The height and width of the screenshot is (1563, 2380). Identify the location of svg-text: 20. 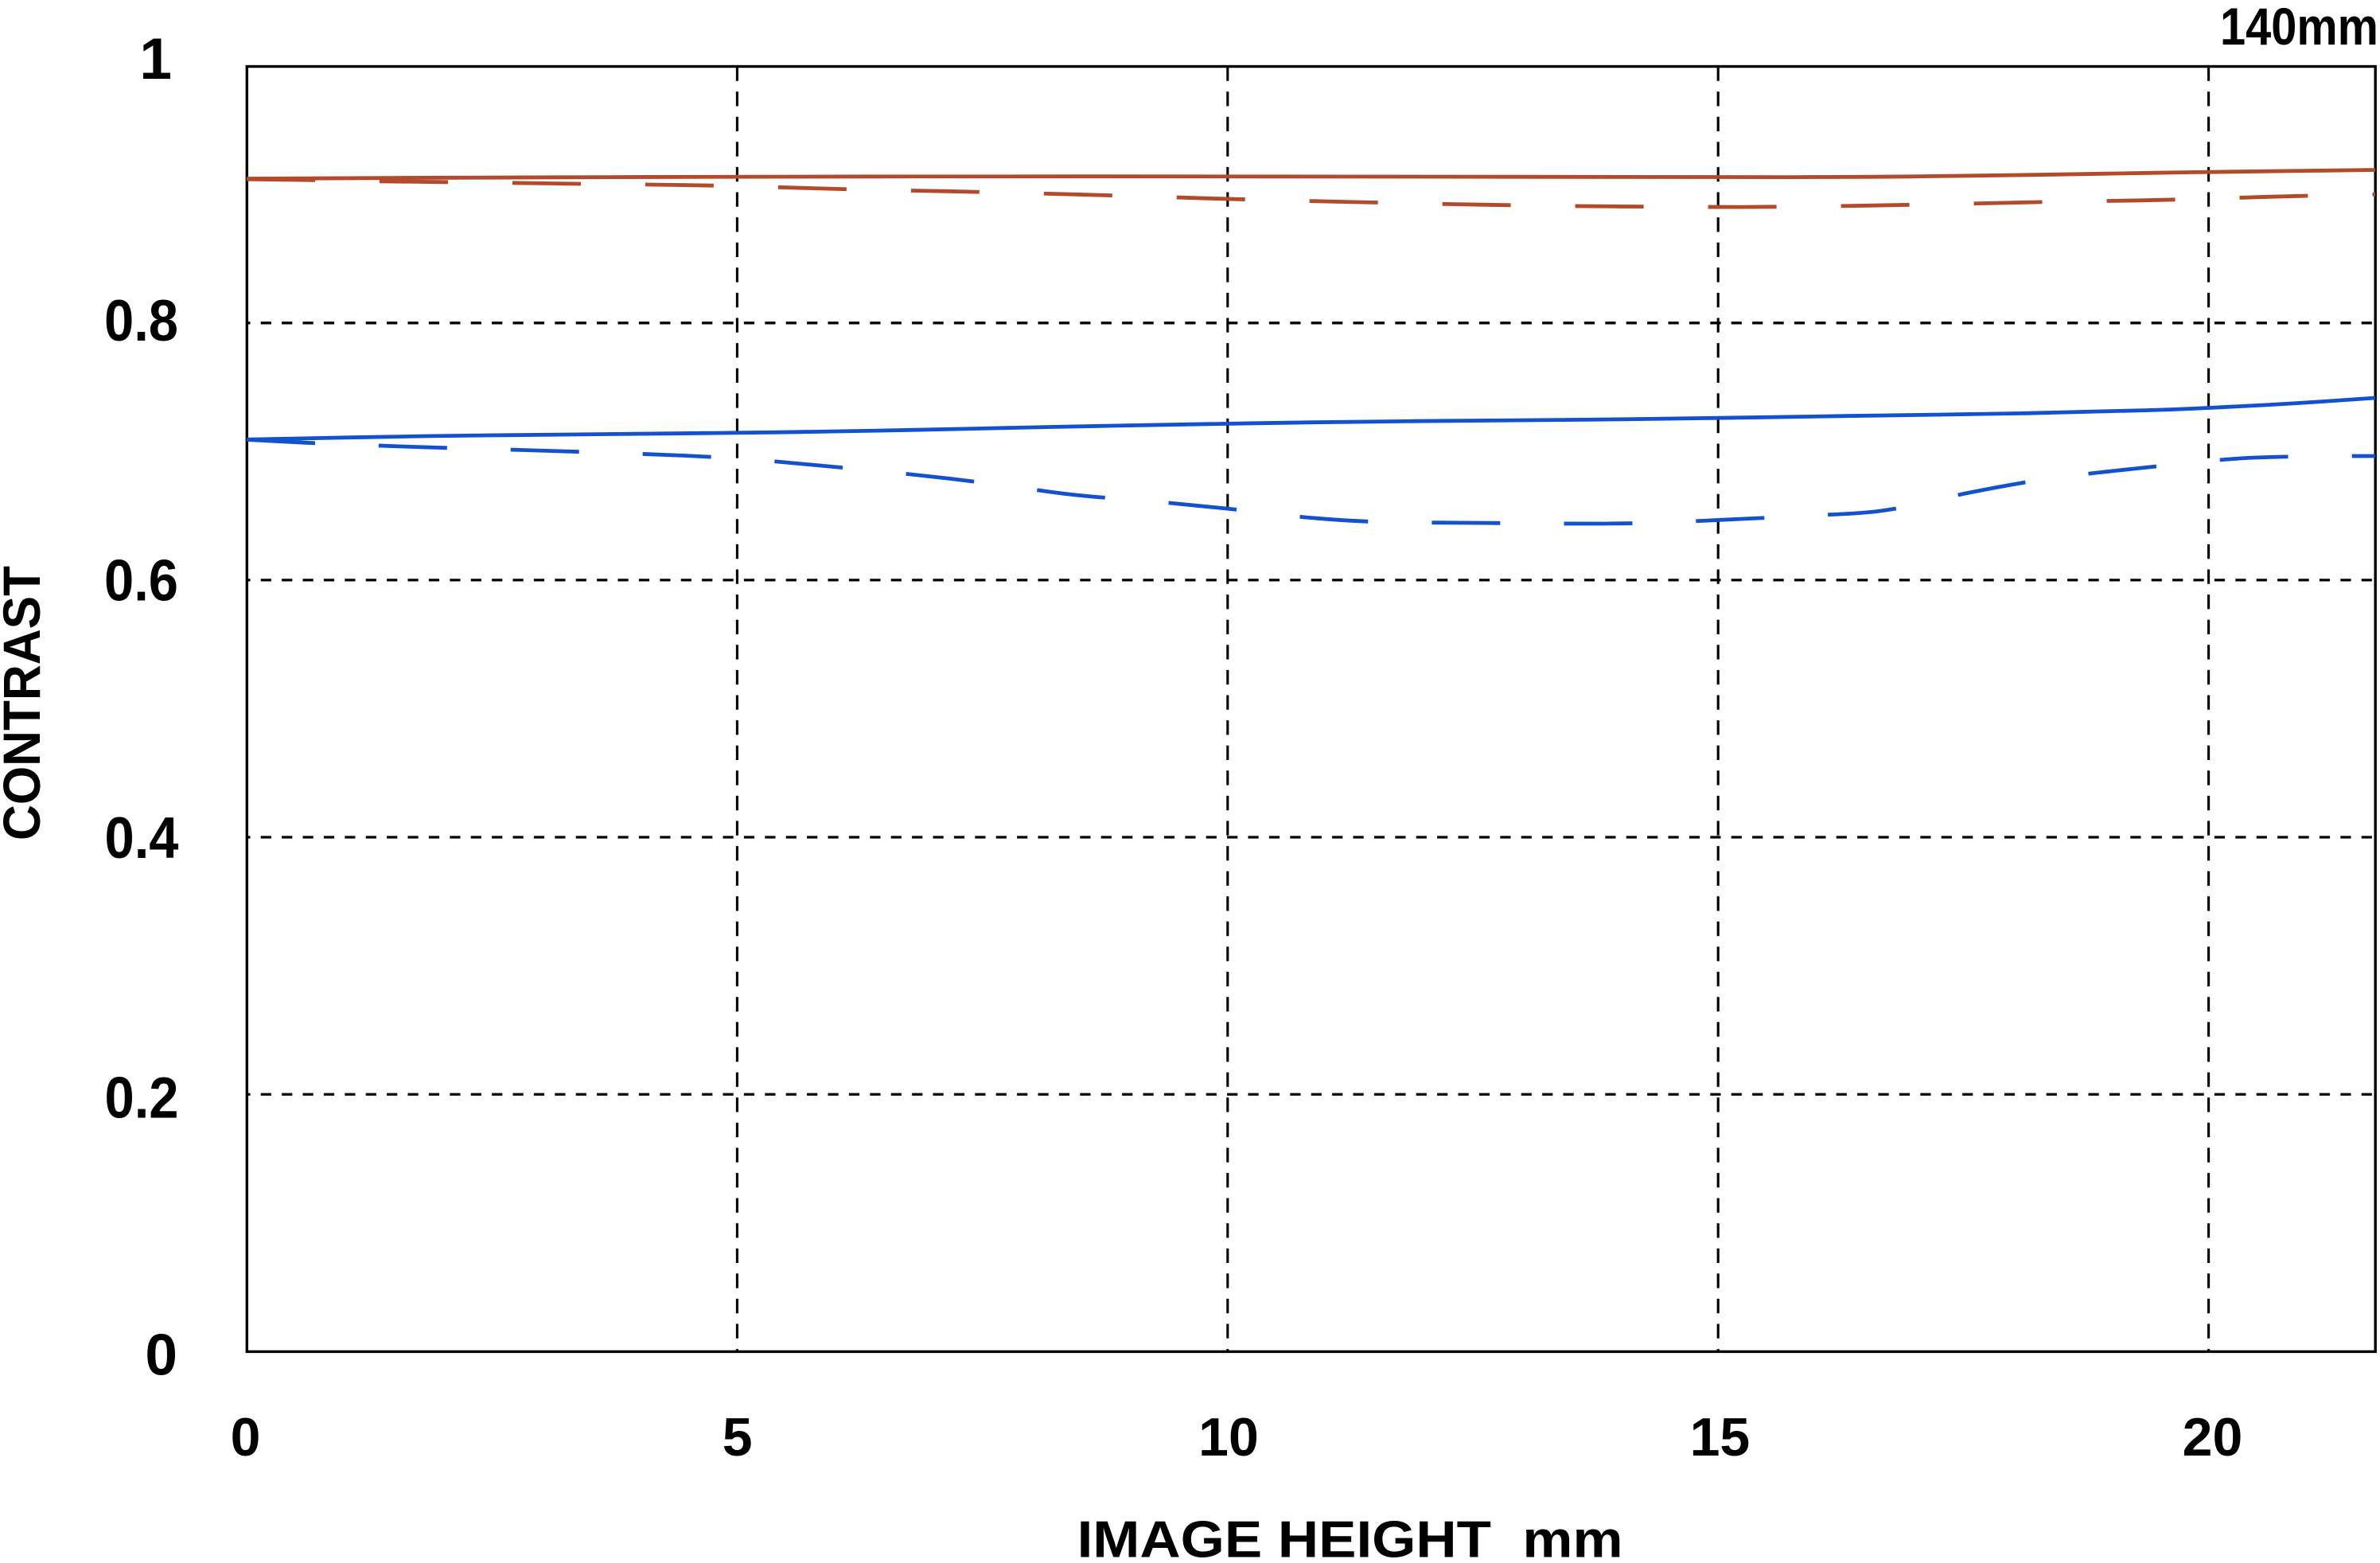
(2213, 1437).